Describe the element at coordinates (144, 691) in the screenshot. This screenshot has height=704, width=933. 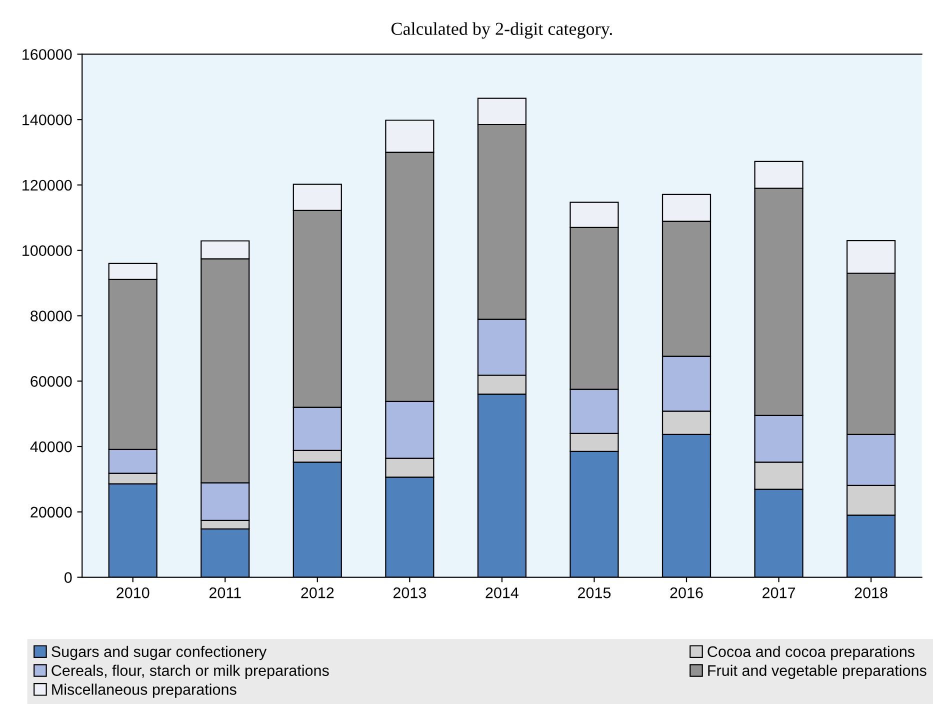
I see `legend-label: Miscellaneous preparations` at that location.